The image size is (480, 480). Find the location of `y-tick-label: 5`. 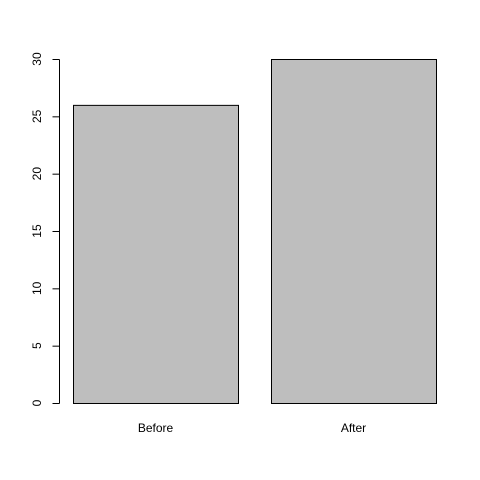

y-tick-label: 5 is located at coordinates (37, 345).